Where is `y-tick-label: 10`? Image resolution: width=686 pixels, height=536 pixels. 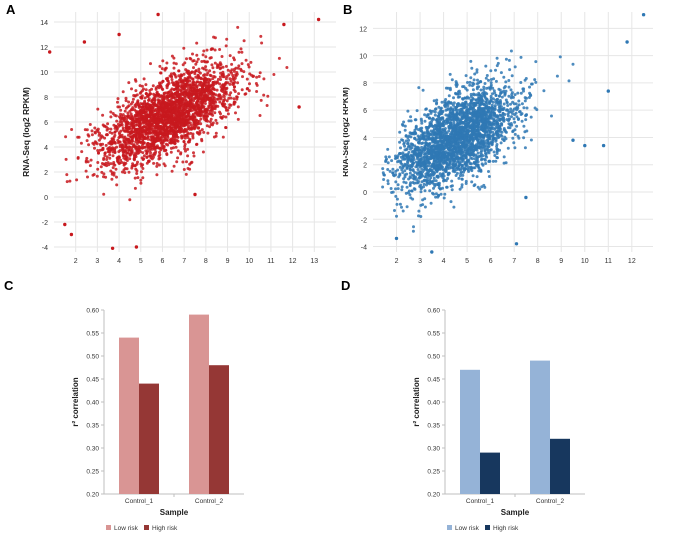 y-tick-label: 10 is located at coordinates (44, 73).